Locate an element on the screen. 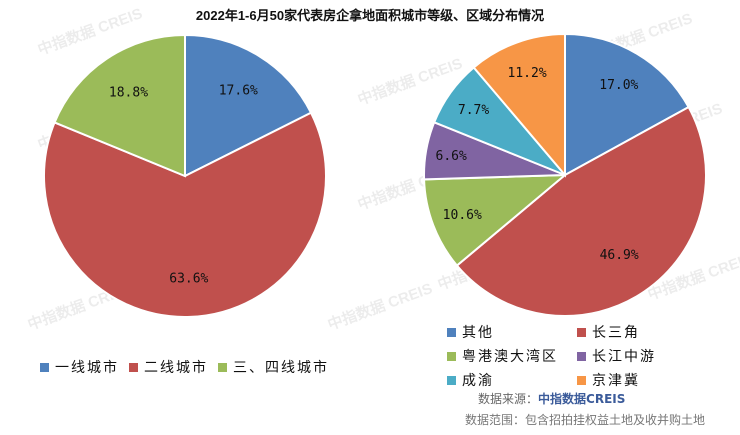 The height and width of the screenshot is (435, 740). legend-item: 三、四线城市 is located at coordinates (273, 367).